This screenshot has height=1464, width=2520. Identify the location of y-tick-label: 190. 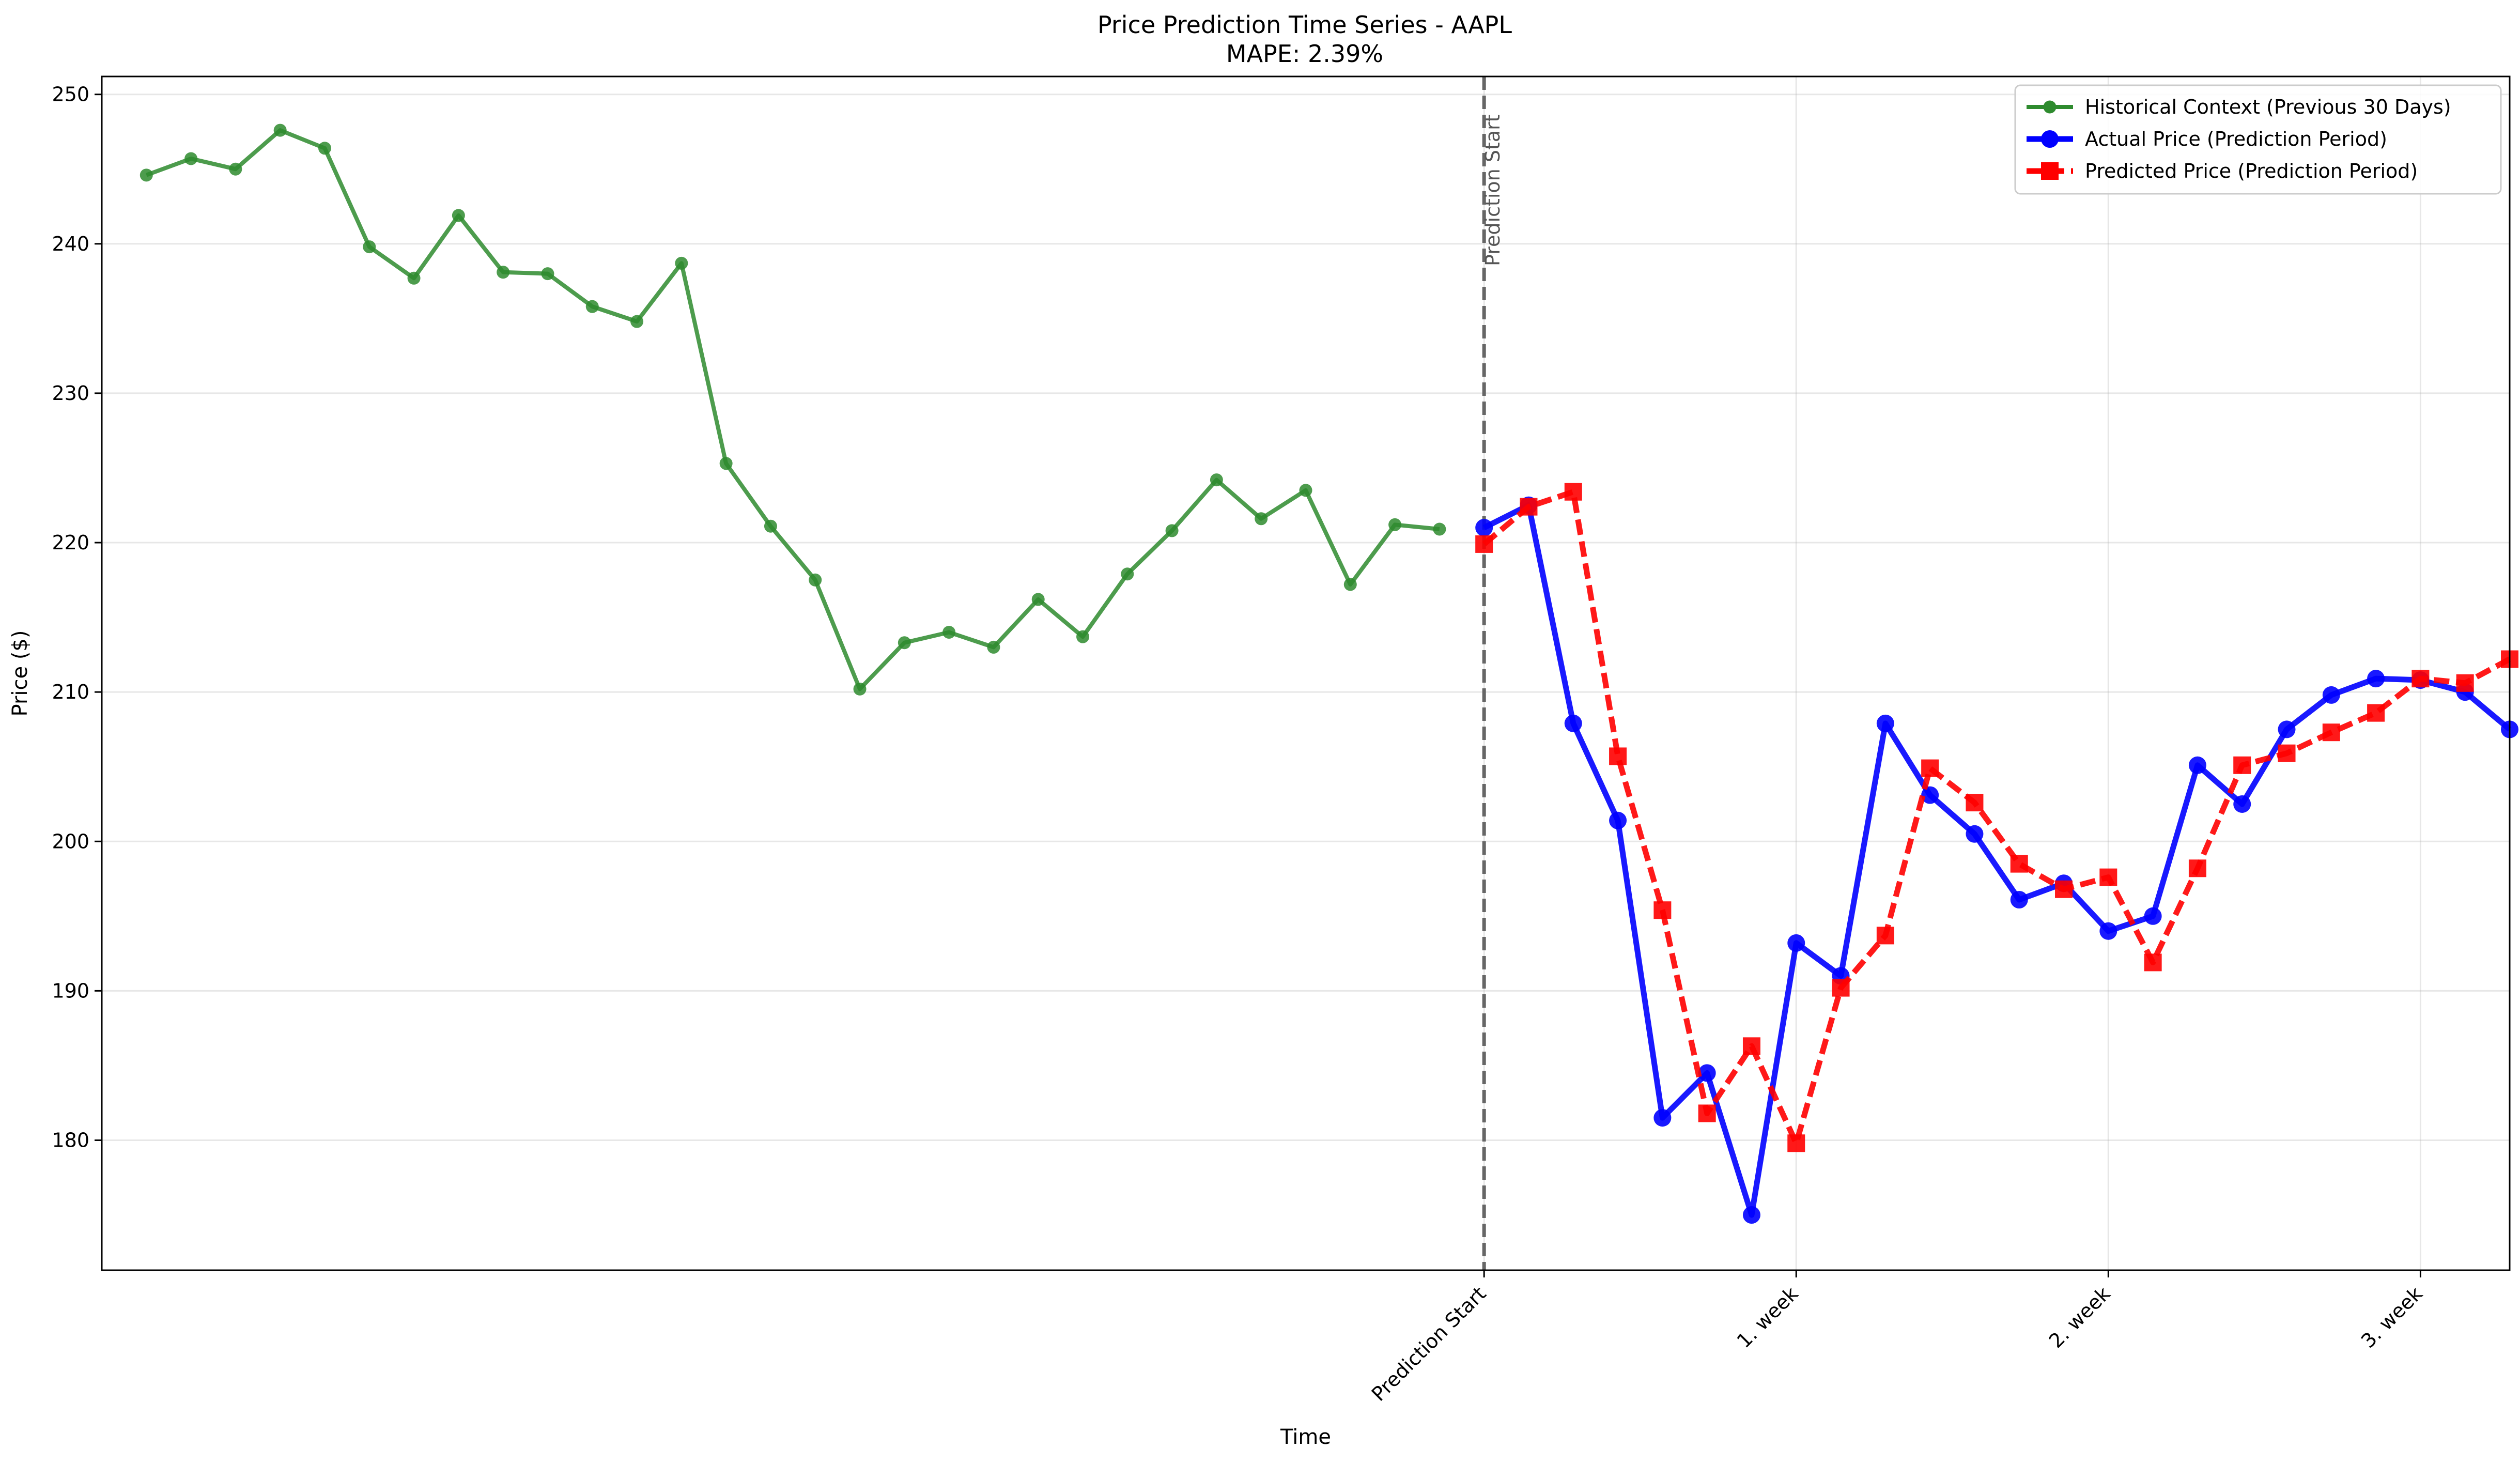
(70, 990).